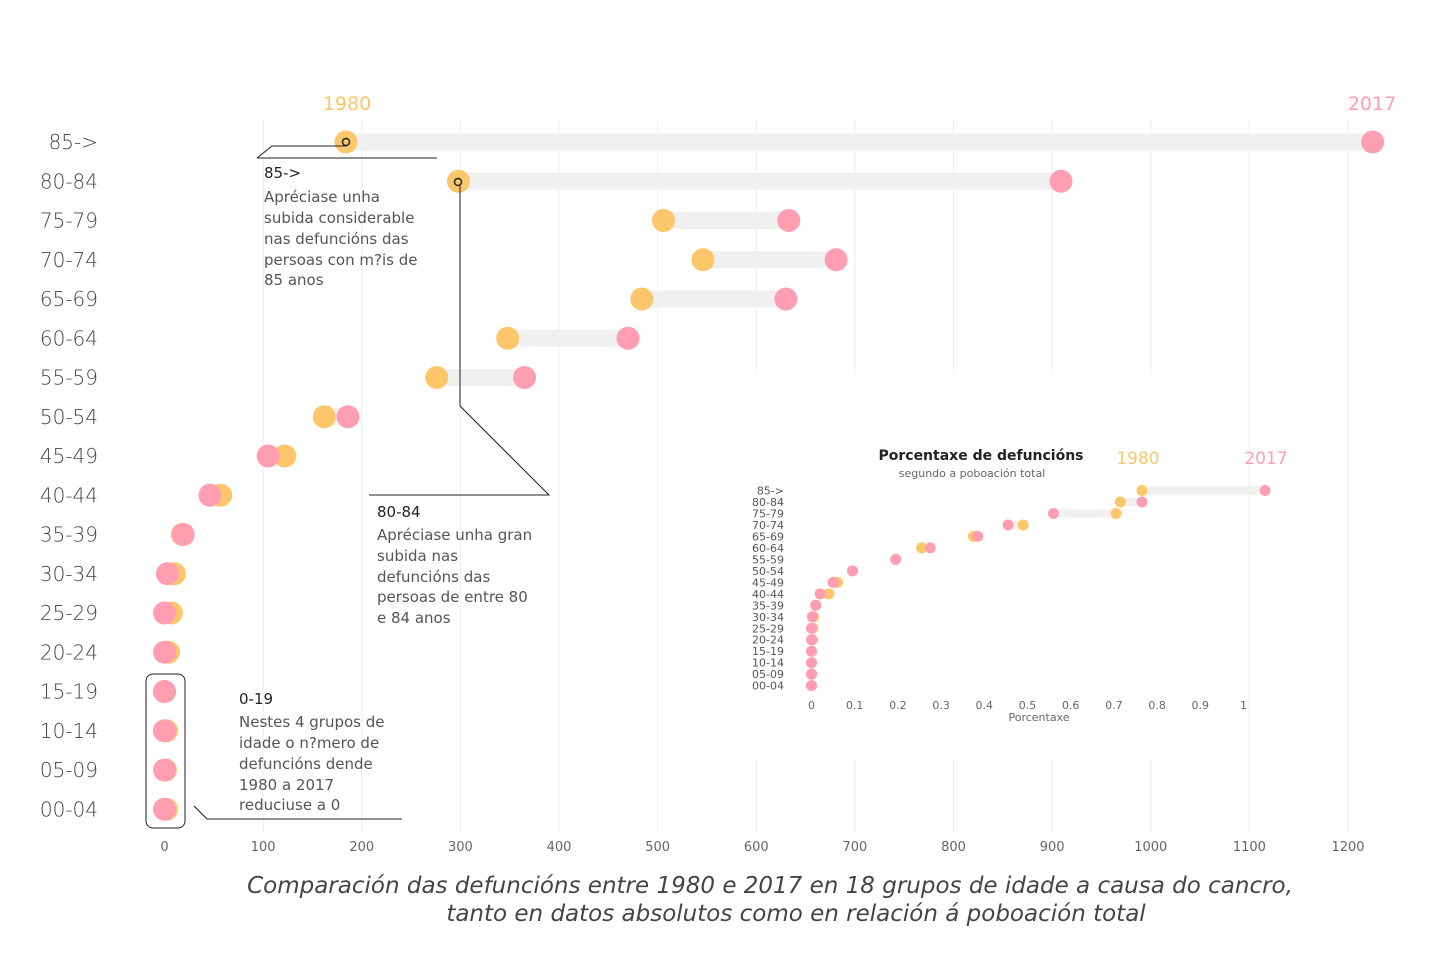 The height and width of the screenshot is (960, 1440). Describe the element at coordinates (69, 652) in the screenshot. I see `y-tick-label: 20-24` at that location.